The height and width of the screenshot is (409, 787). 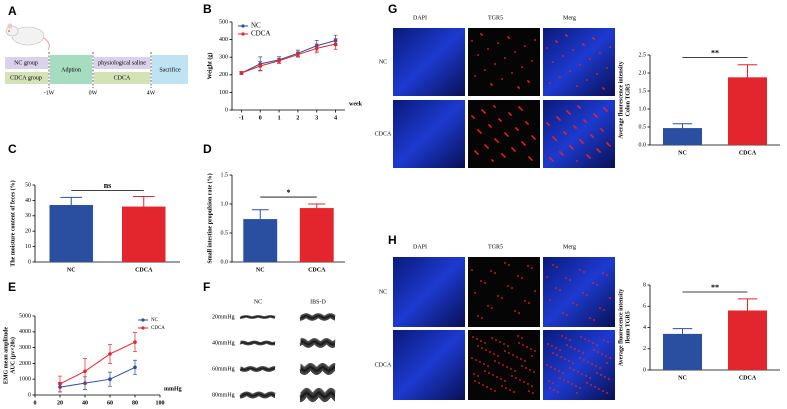 I want to click on significance-label: **, so click(x=715, y=52).